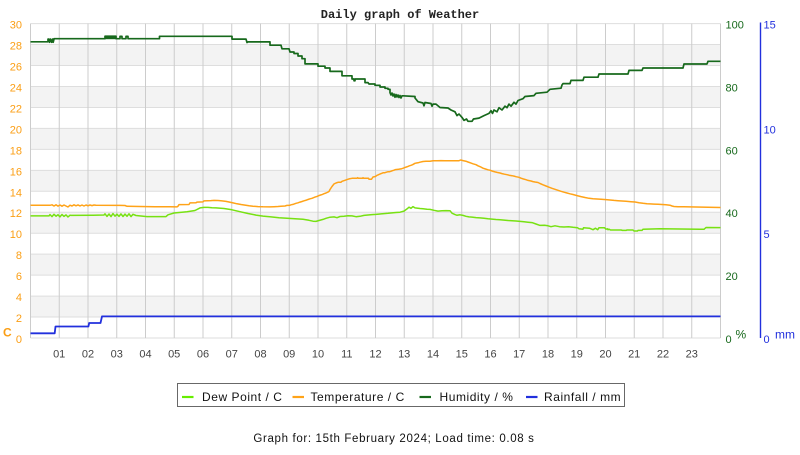 This screenshot has height=455, width=800. I want to click on svg-text: 30, so click(16, 26).